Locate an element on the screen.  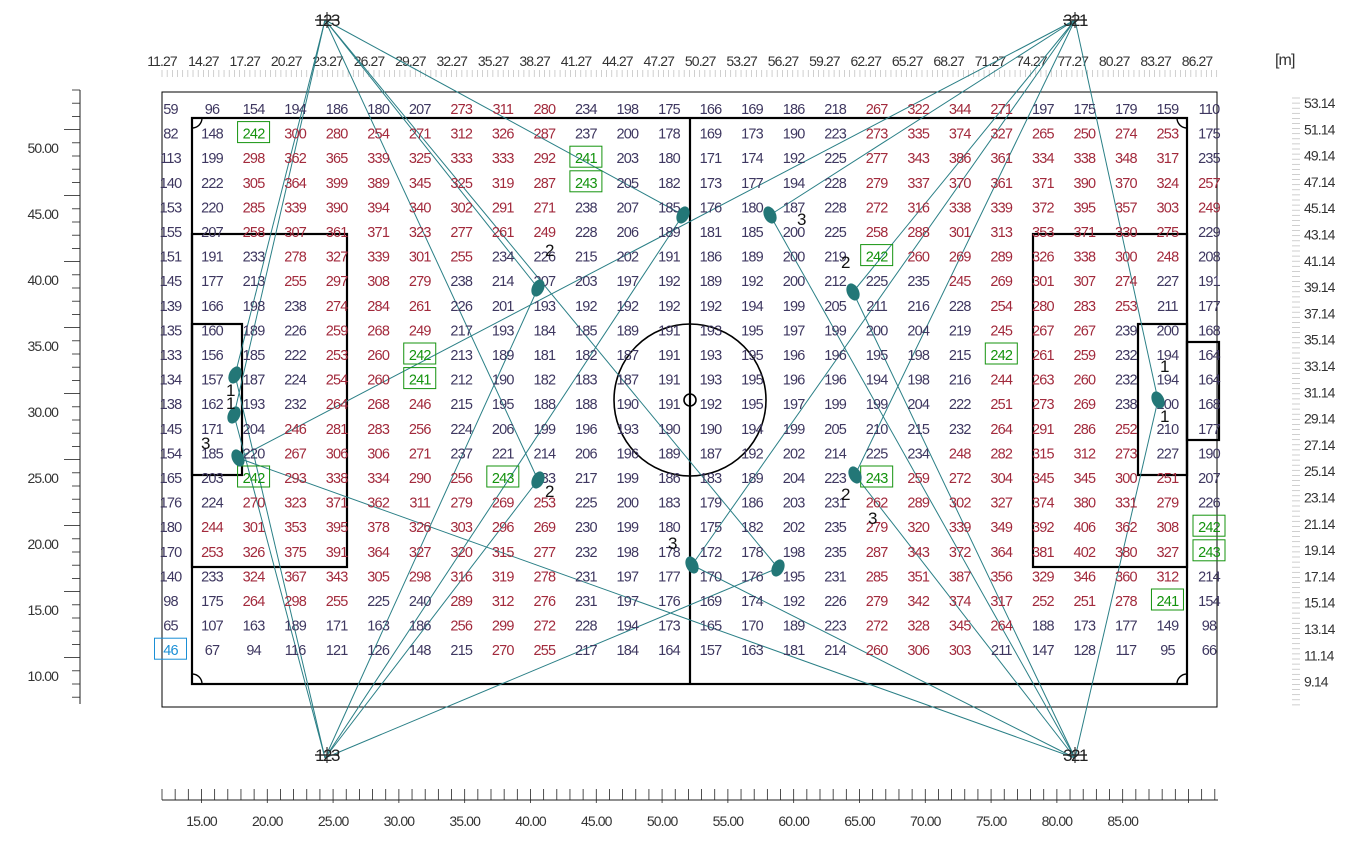
grid-value: 264 is located at coordinates (1001, 430).